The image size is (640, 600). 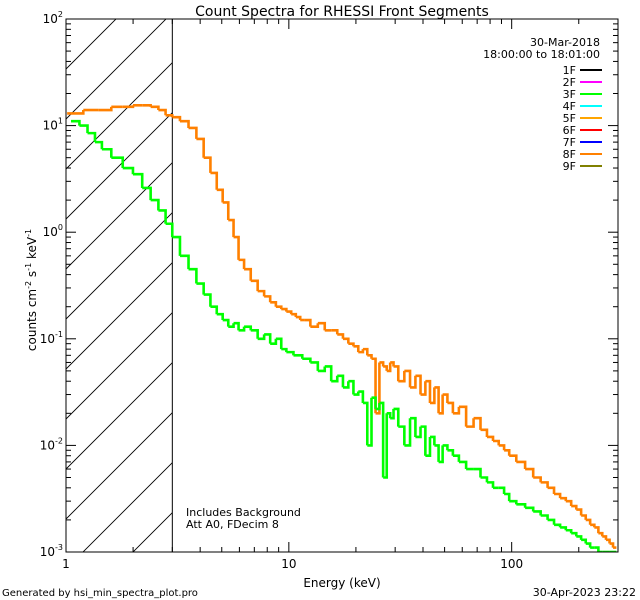 I want to click on x-tick-label: 1, so click(x=66, y=564).